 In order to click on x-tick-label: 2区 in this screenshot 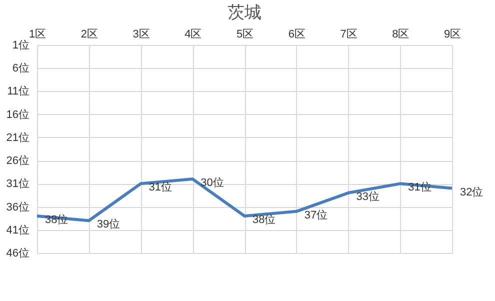, I will do `click(89, 34)`.